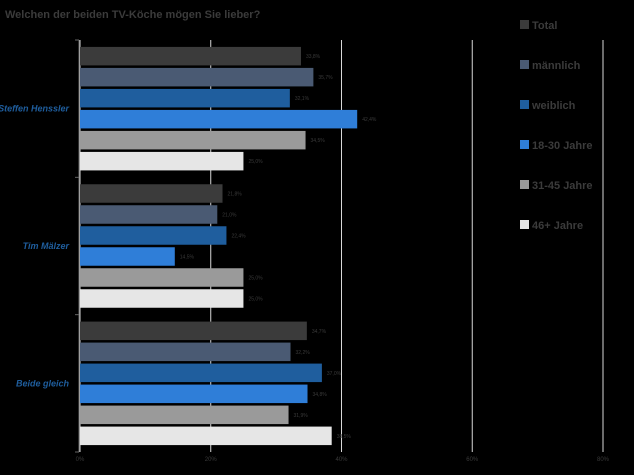 The height and width of the screenshot is (475, 634). I want to click on legend-label-1: männlich, so click(556, 66).